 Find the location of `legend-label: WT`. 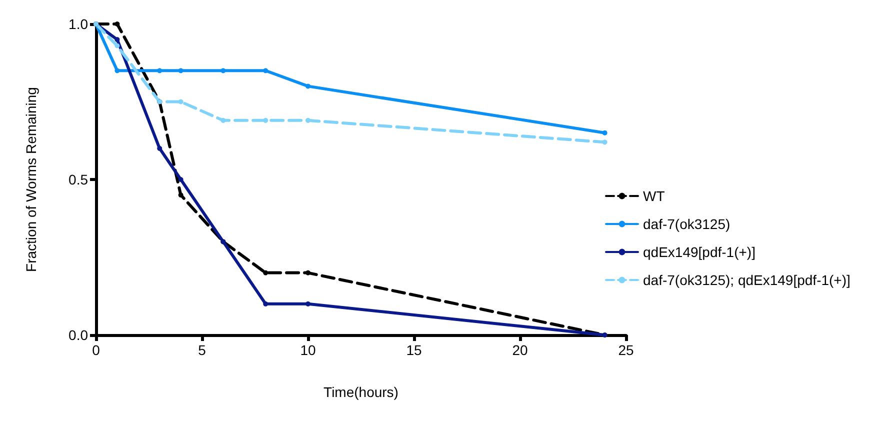

legend-label: WT is located at coordinates (654, 196).